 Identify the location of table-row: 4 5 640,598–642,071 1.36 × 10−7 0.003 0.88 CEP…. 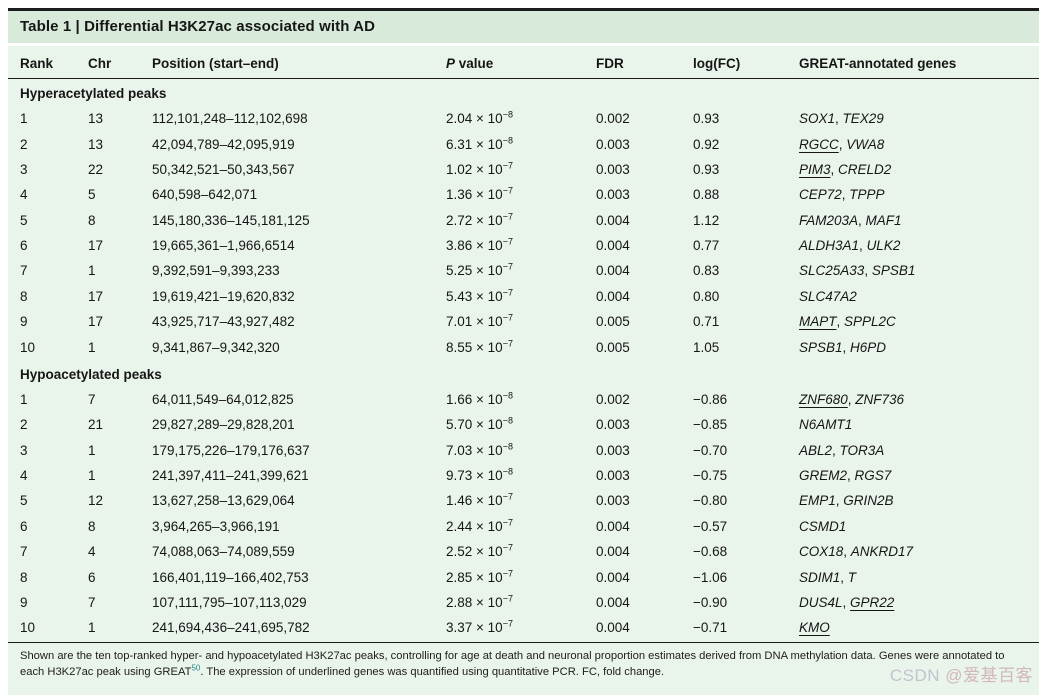
(523, 194).